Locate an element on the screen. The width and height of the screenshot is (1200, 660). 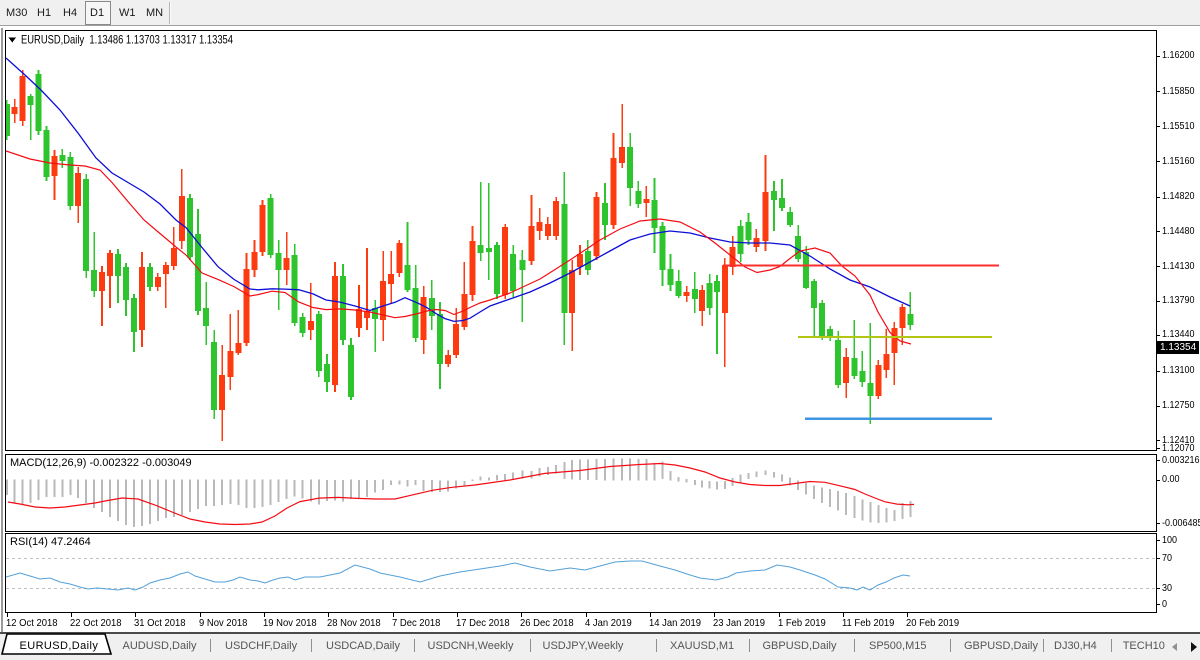
svg-text:MACD(12,26,9) -0.002322 -0.003: MACD(12,26,9) -0.002322 -0.003049 is located at coordinates (101, 463).